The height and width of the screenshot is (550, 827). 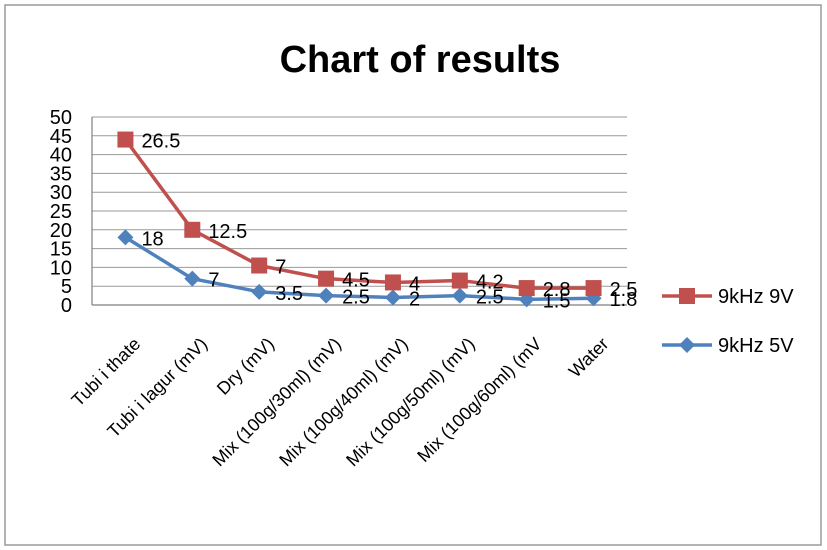 I want to click on data-label: 1.8, so click(x=624, y=300).